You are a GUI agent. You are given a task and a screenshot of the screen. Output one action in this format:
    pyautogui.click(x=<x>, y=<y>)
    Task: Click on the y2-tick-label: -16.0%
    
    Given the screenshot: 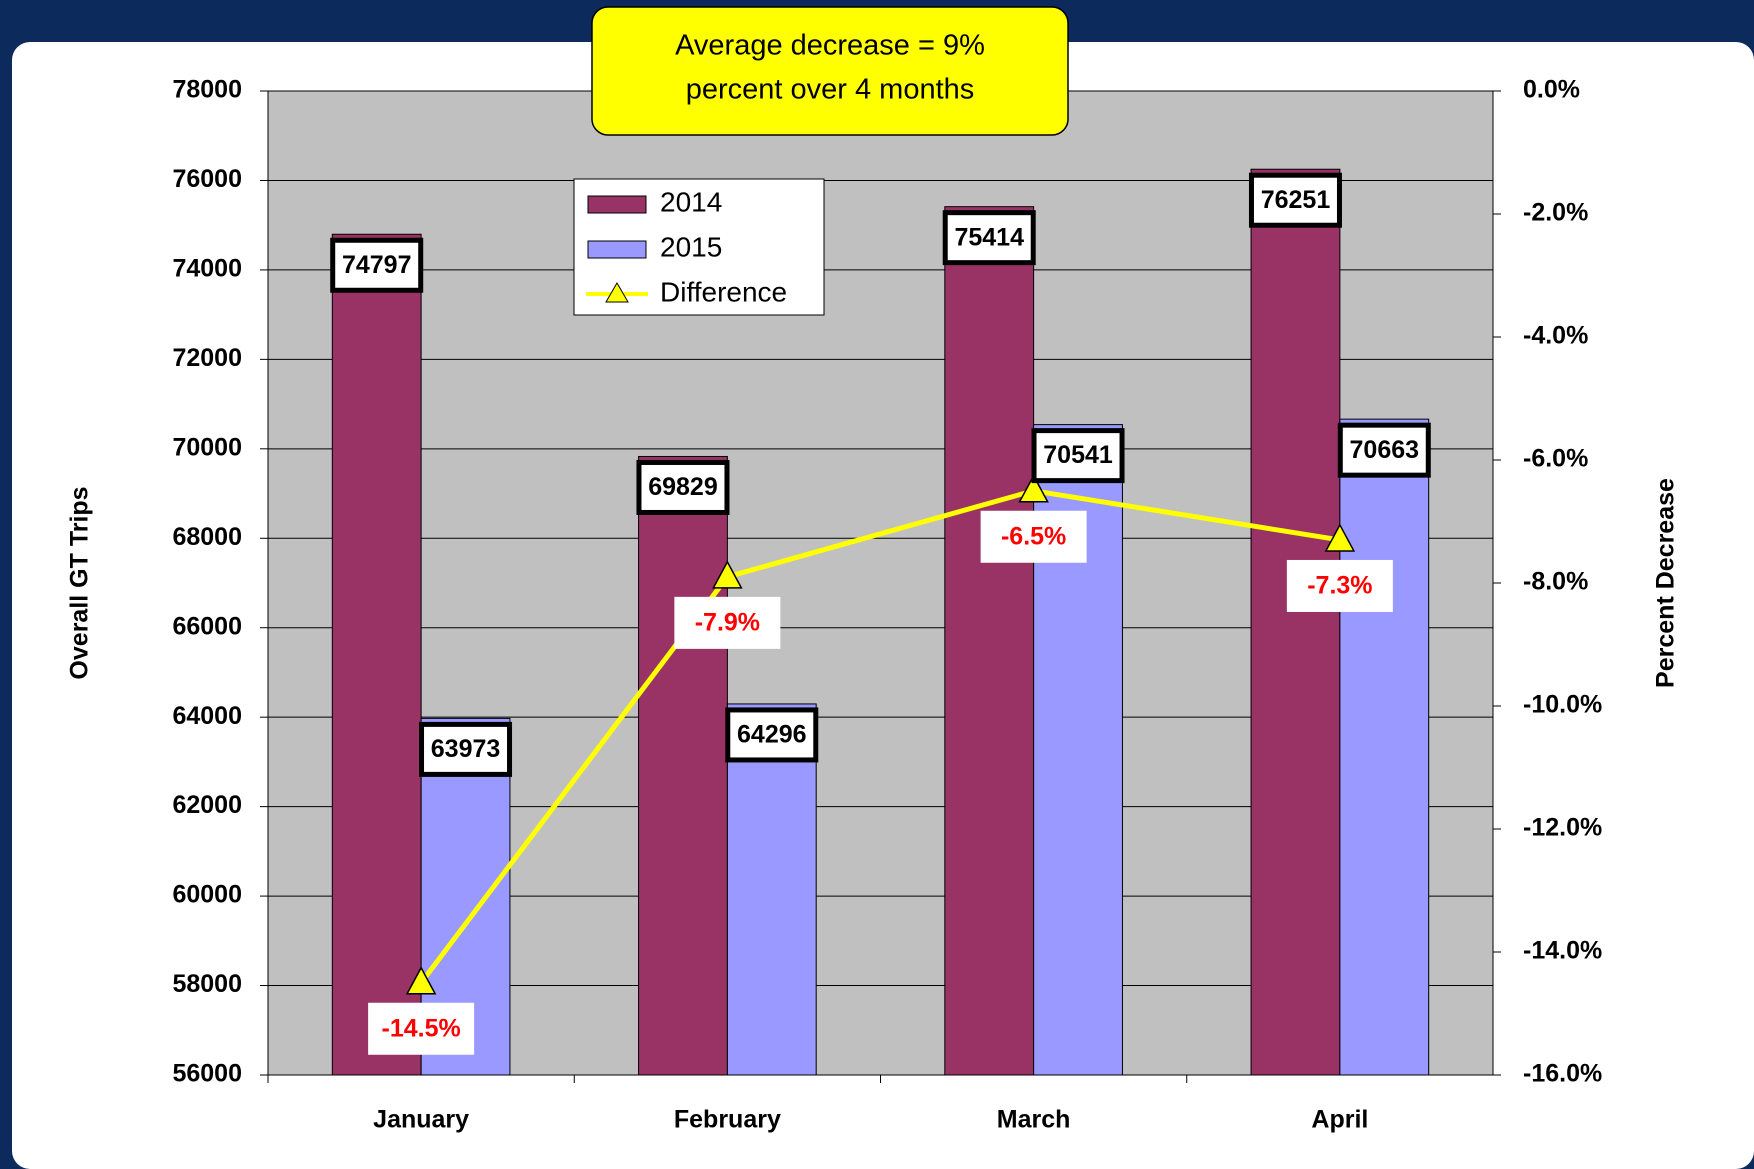 What is the action you would take?
    pyautogui.click(x=1562, y=1074)
    